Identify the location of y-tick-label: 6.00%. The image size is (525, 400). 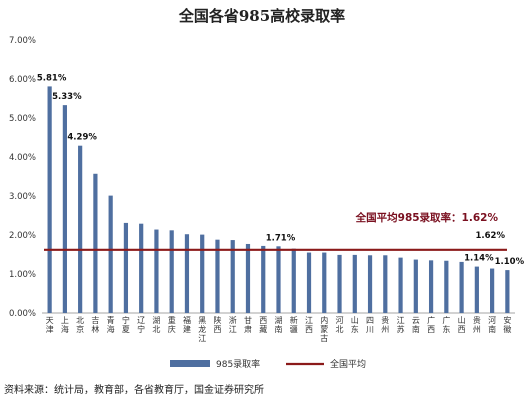
(22, 80).